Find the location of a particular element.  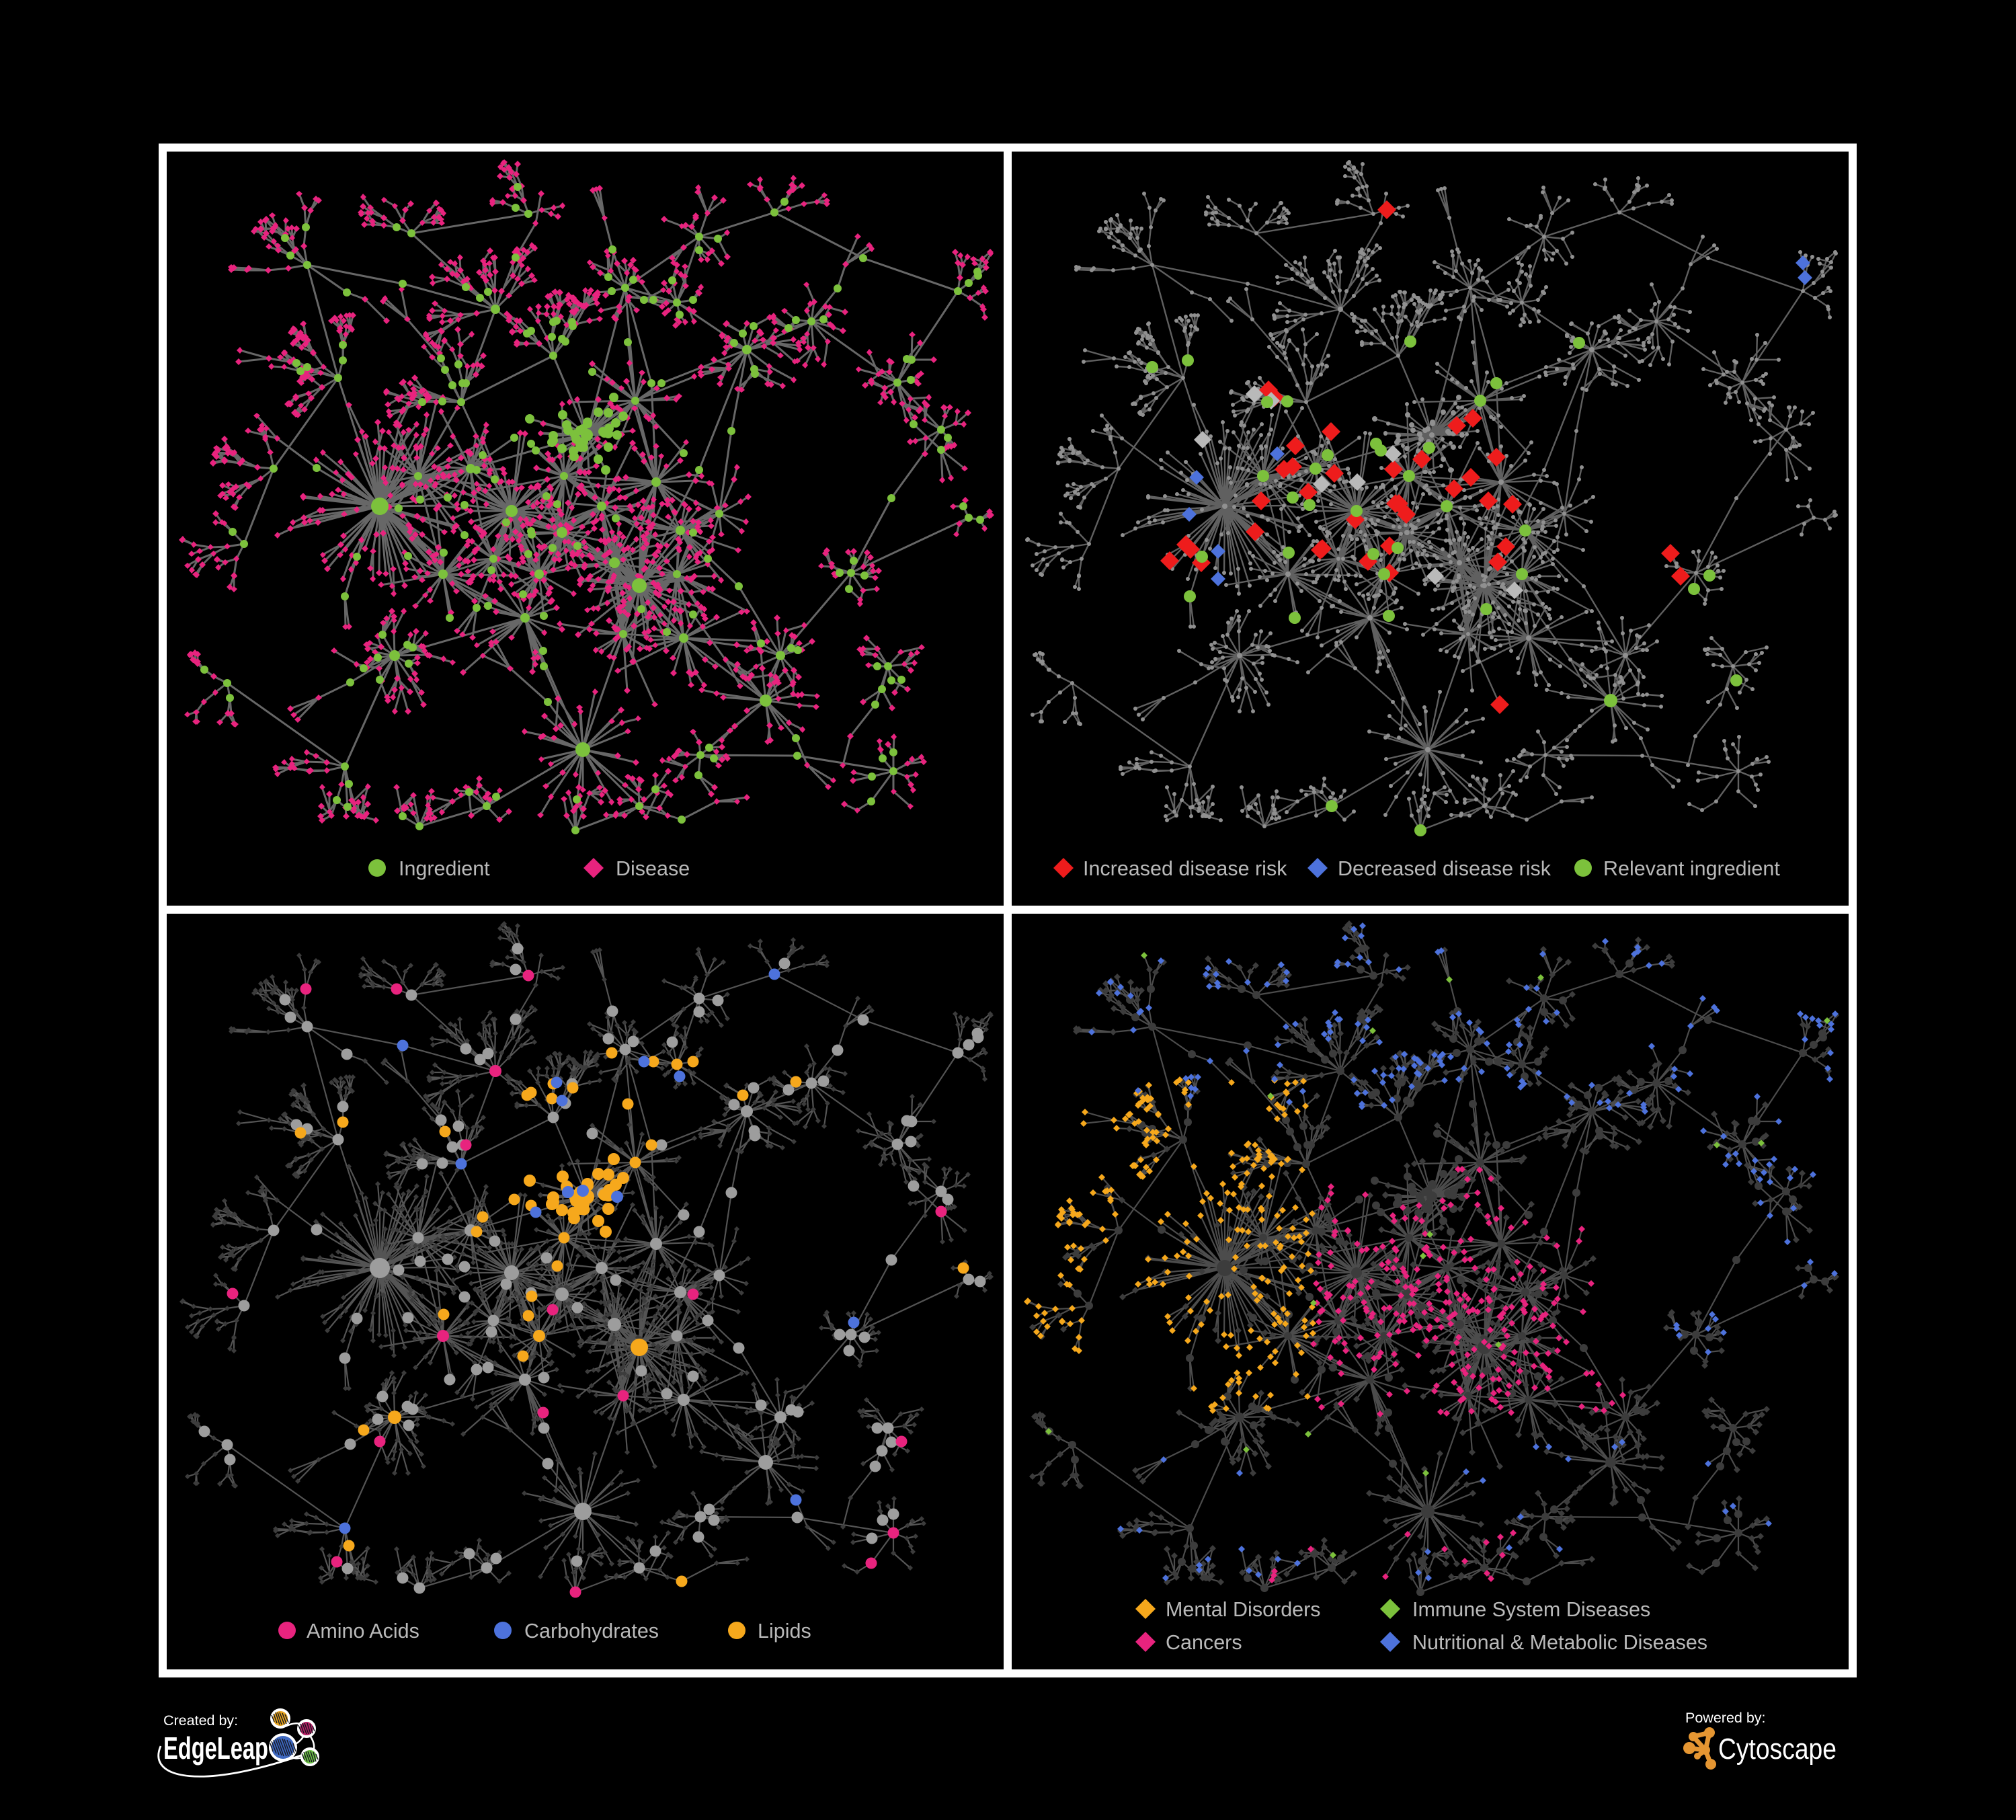

svg-text: Disease is located at coordinates (653, 868).